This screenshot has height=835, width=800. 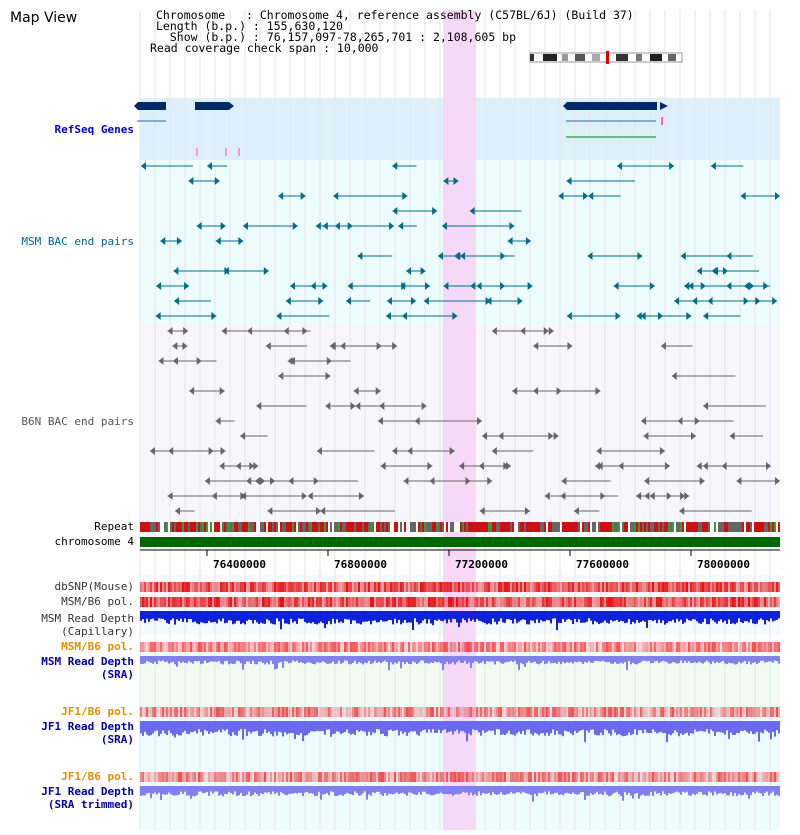 What do you see at coordinates (90, 804) in the screenshot?
I see `track-label-jf1-depth-trim-sub: (SRA trimmed)` at bounding box center [90, 804].